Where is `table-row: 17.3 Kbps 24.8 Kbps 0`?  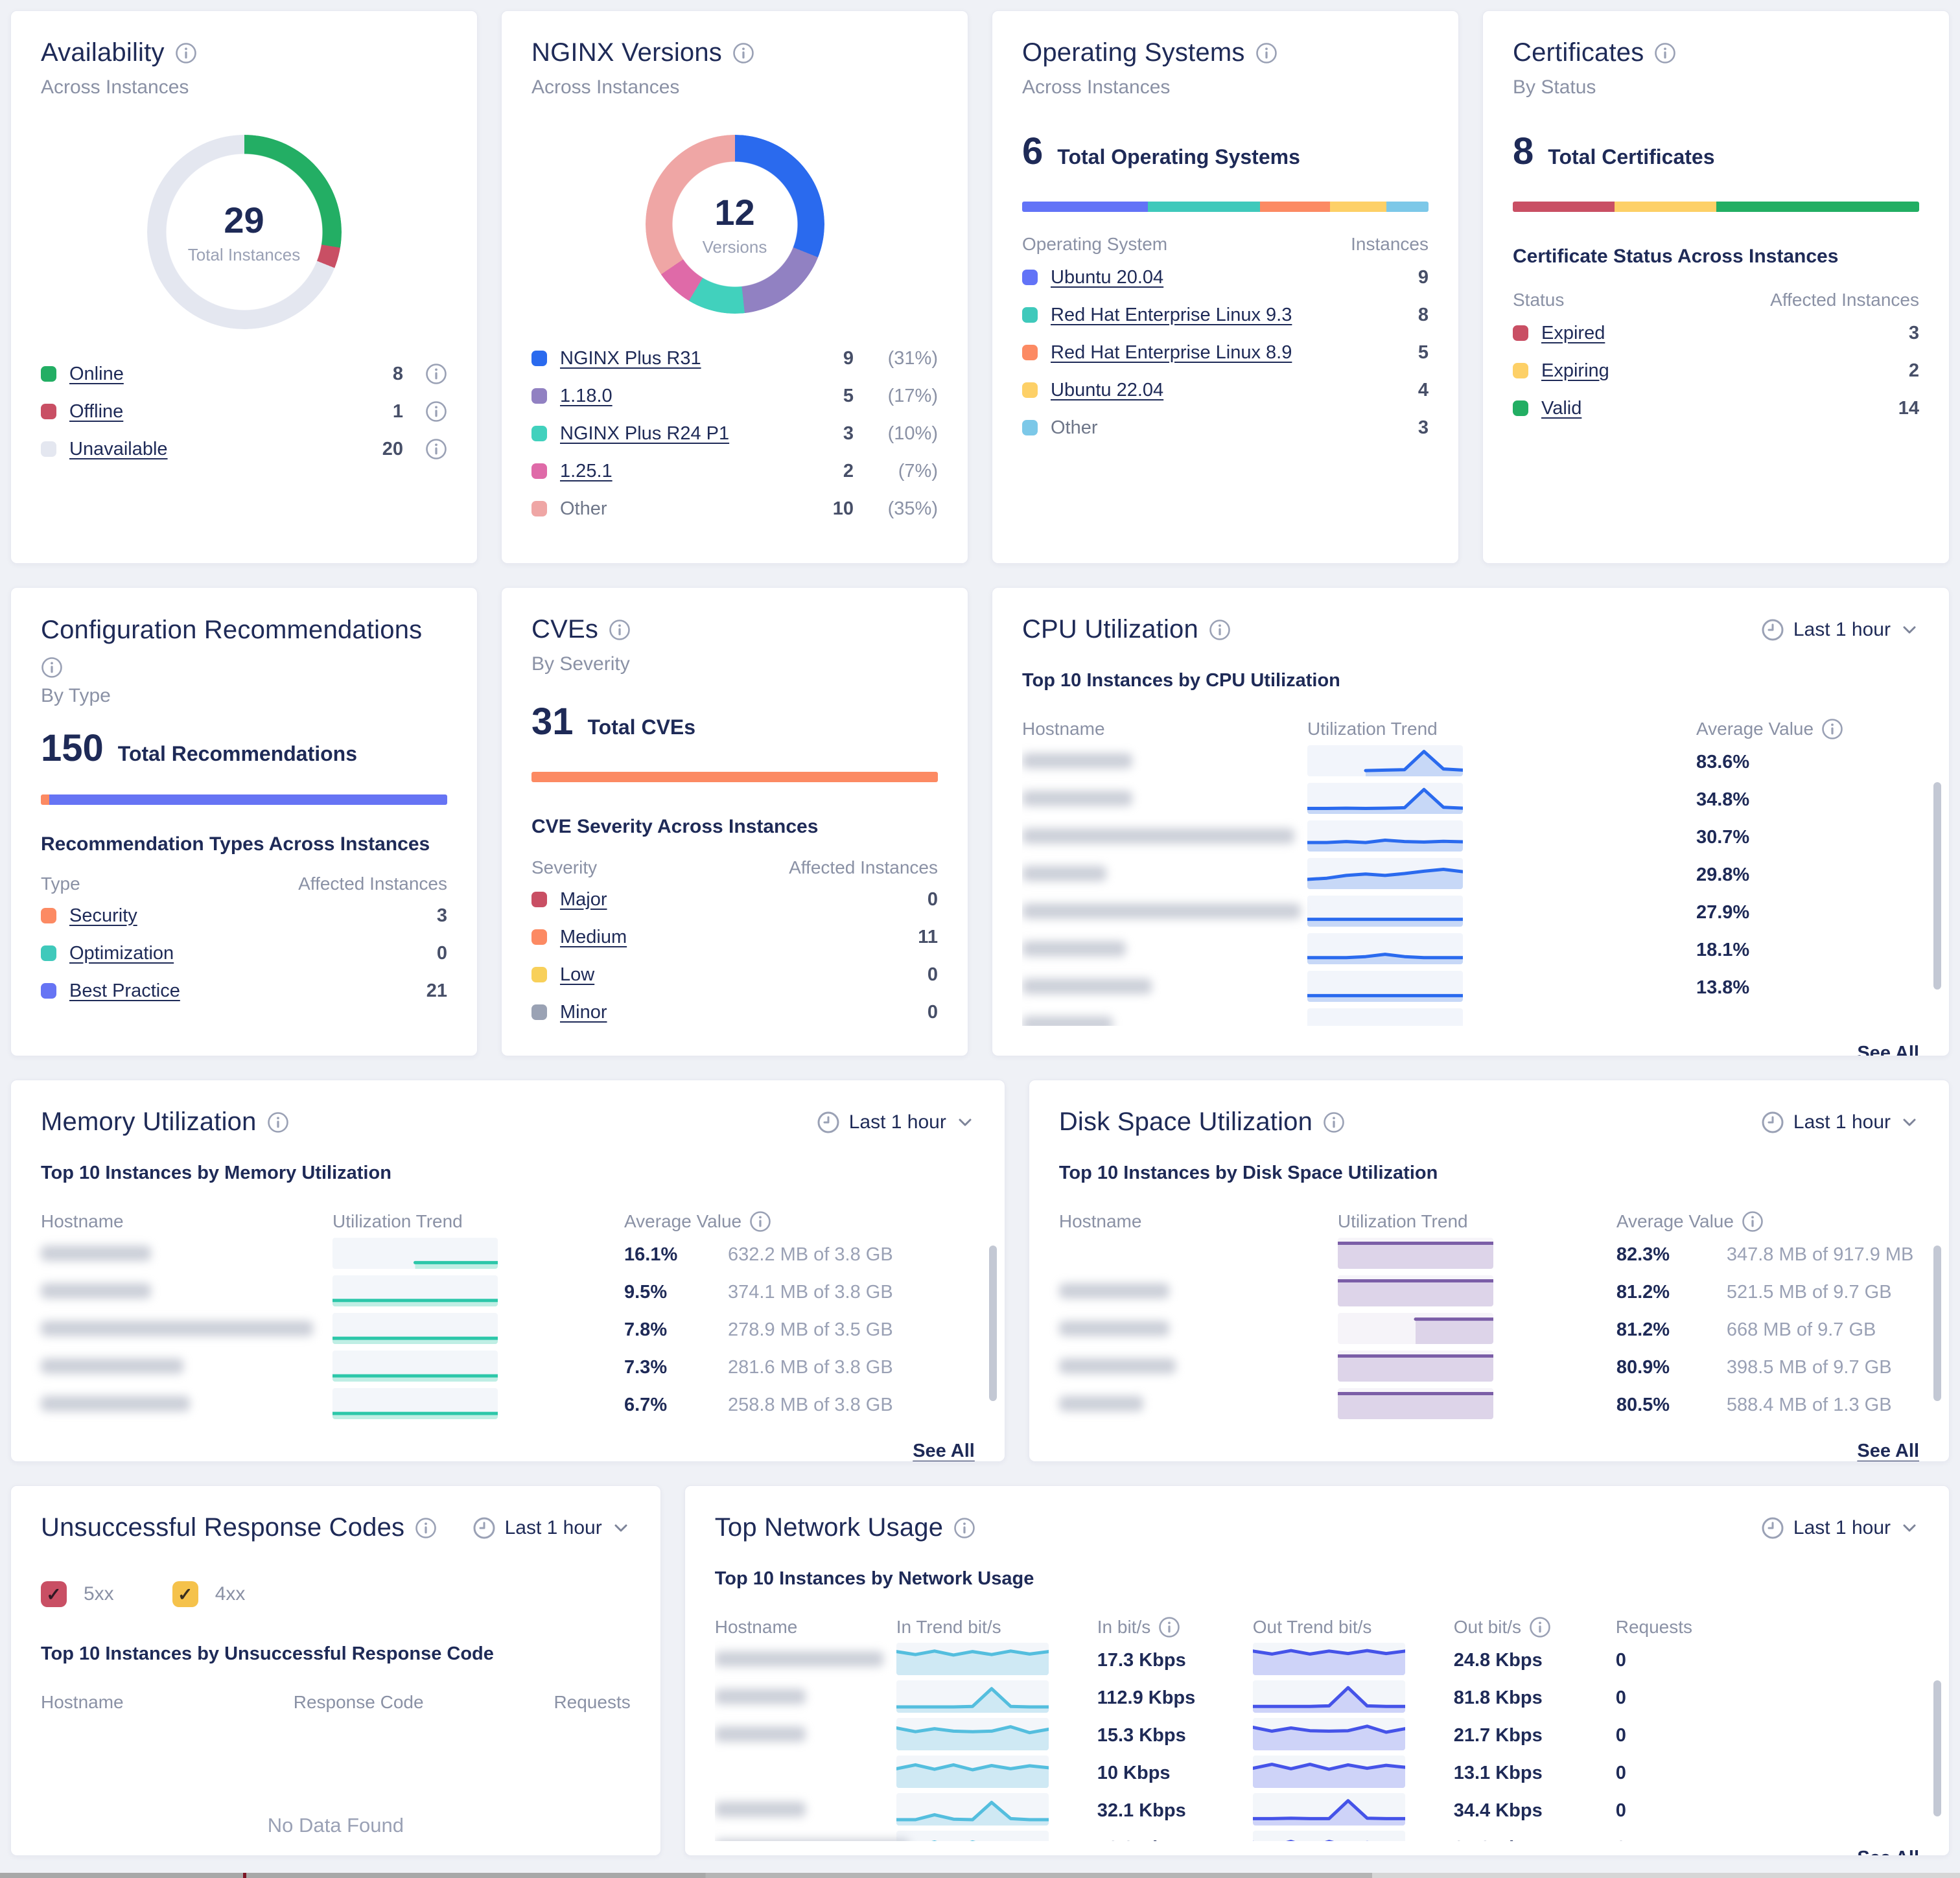
table-row: 17.3 Kbps 24.8 Kbps 0 is located at coordinates (1316, 1660).